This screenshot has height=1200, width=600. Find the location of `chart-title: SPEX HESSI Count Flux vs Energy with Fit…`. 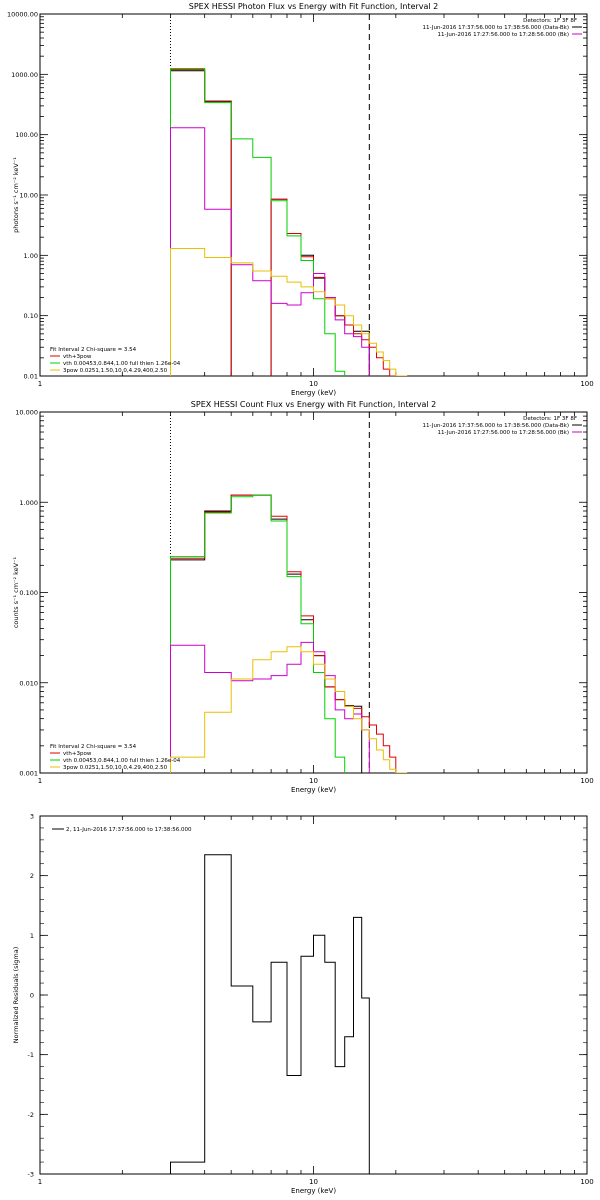

chart-title: SPEX HESSI Count Flux vs Energy with Fit… is located at coordinates (313, 404).